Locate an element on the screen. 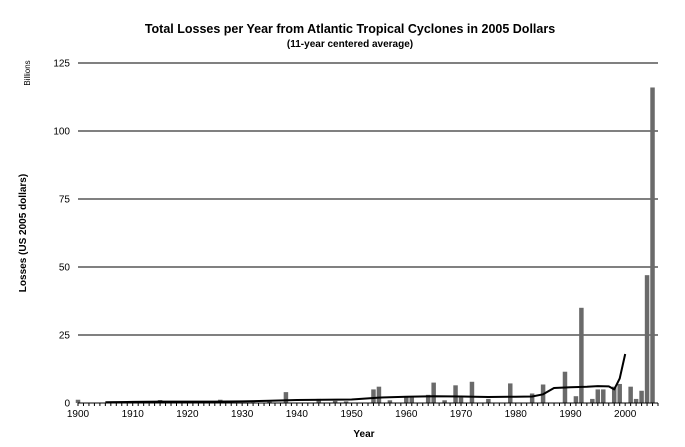  average-line is located at coordinates (366, 378).